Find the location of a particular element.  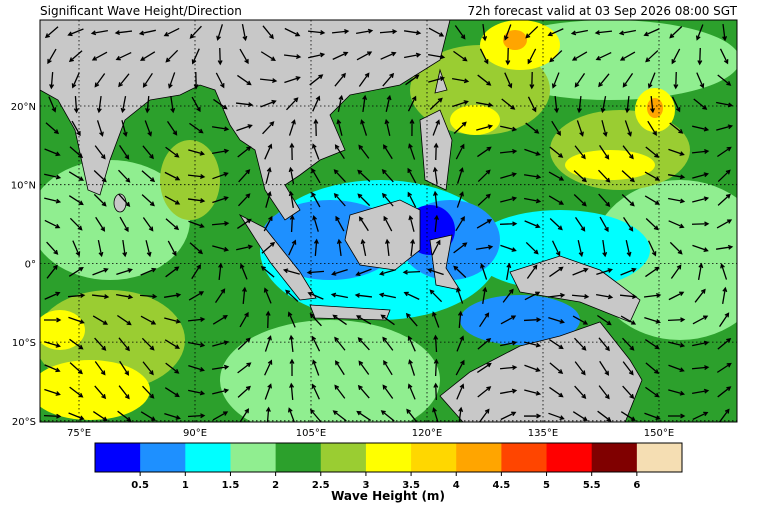

lat-label: 10°N is located at coordinates (23, 186).